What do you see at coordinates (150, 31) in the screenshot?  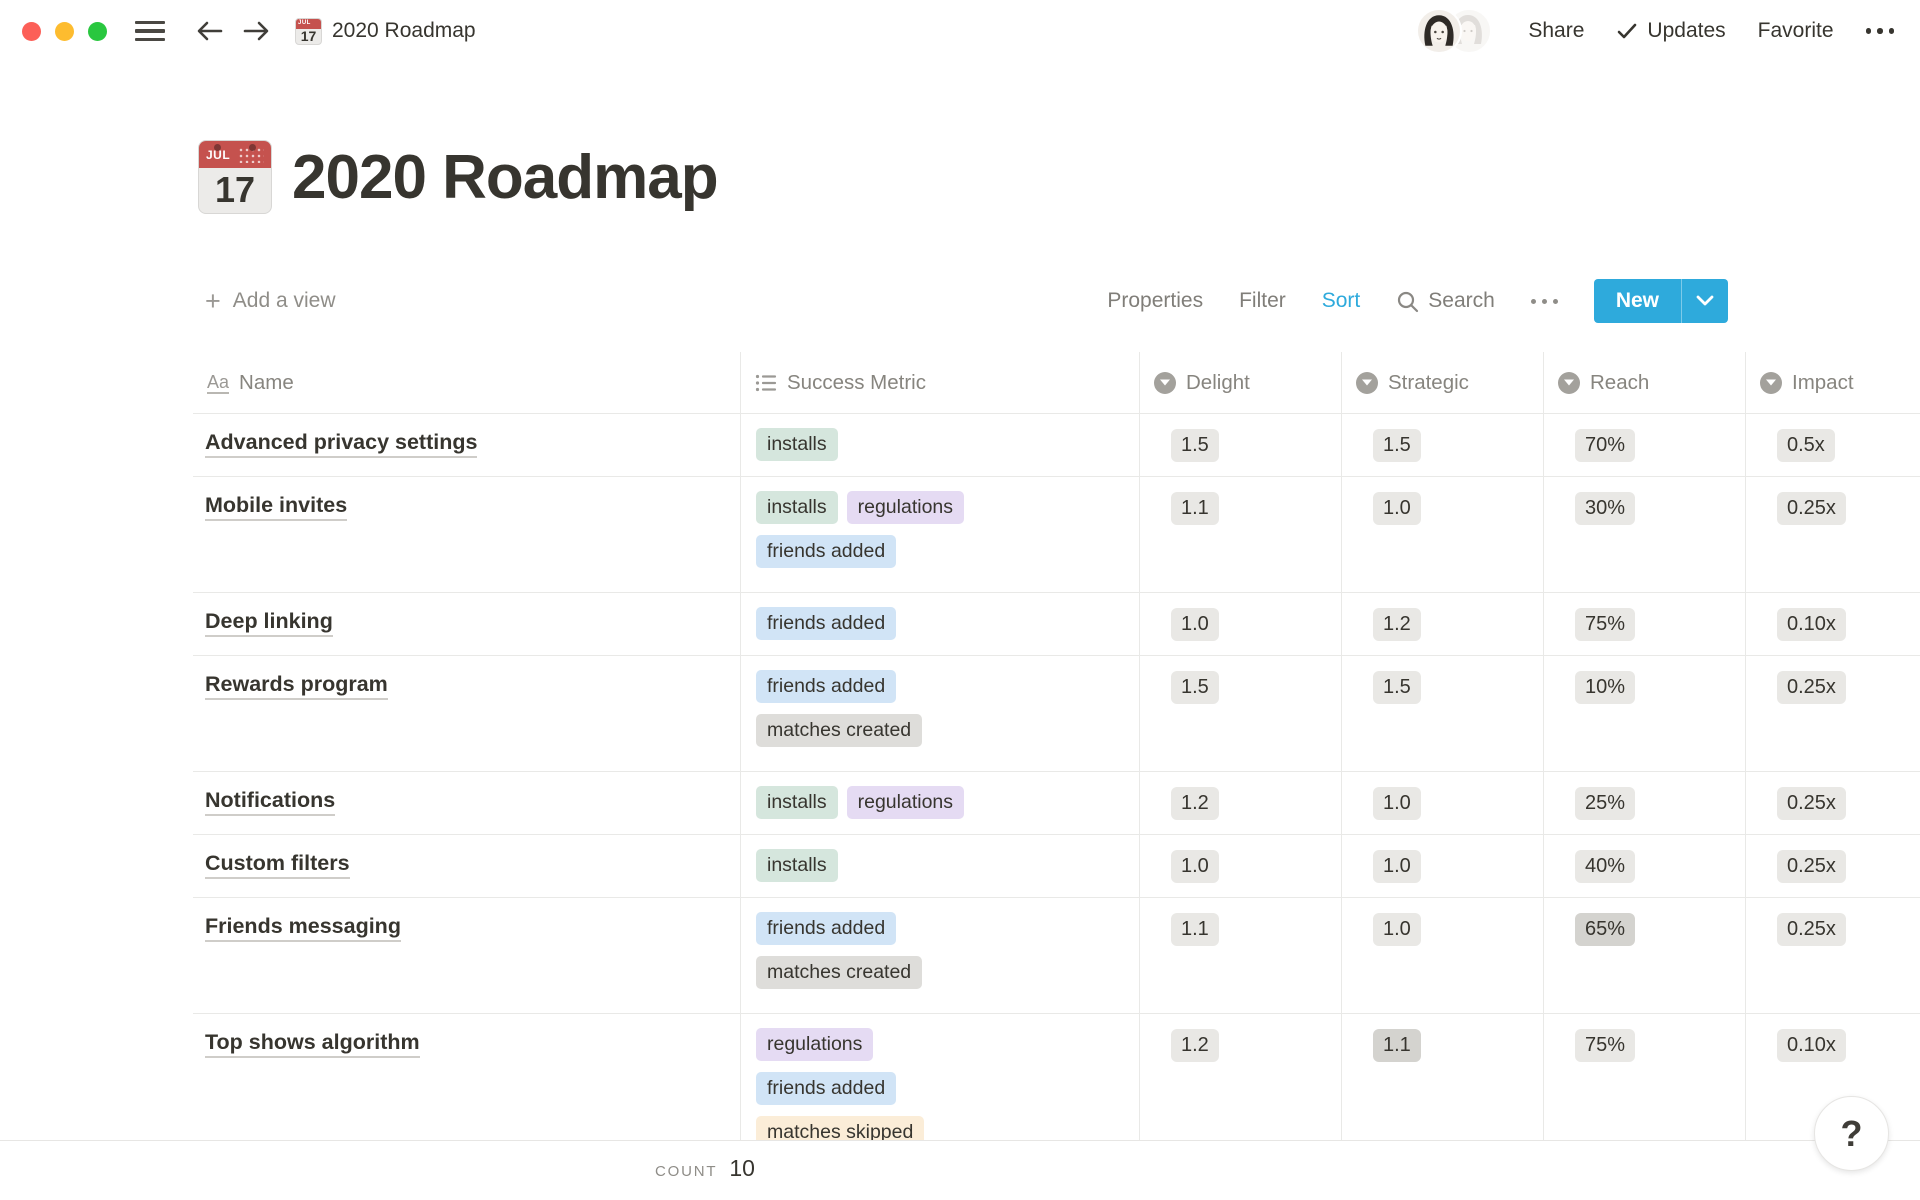 I see `sidebar-toggle-icon` at bounding box center [150, 31].